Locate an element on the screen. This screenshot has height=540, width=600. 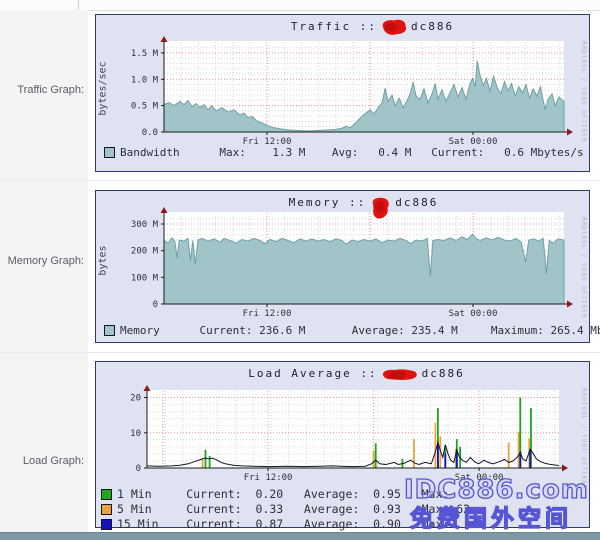
top-strip-divider is located at coordinates (78, 5).